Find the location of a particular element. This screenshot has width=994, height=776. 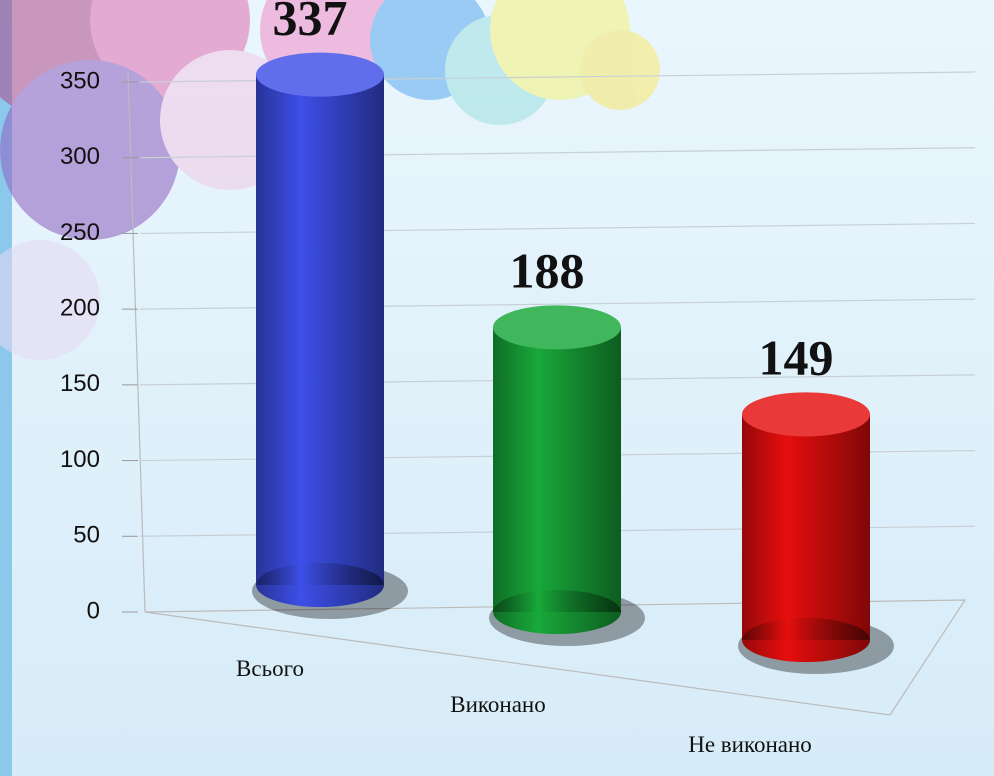

y-tick-label: 200 is located at coordinates (80, 307).